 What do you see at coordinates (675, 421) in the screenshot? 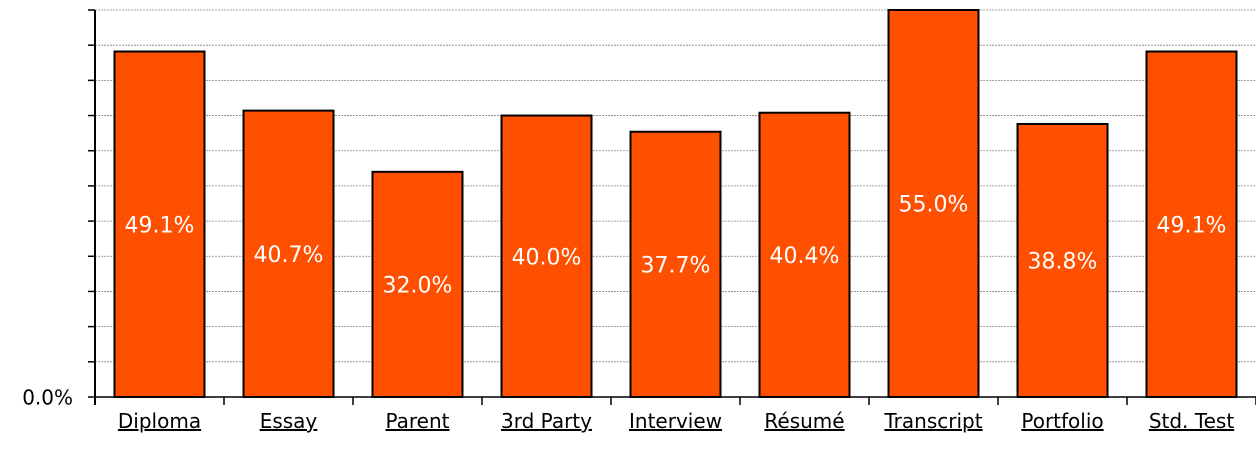
I see `category-link: Interview` at bounding box center [675, 421].